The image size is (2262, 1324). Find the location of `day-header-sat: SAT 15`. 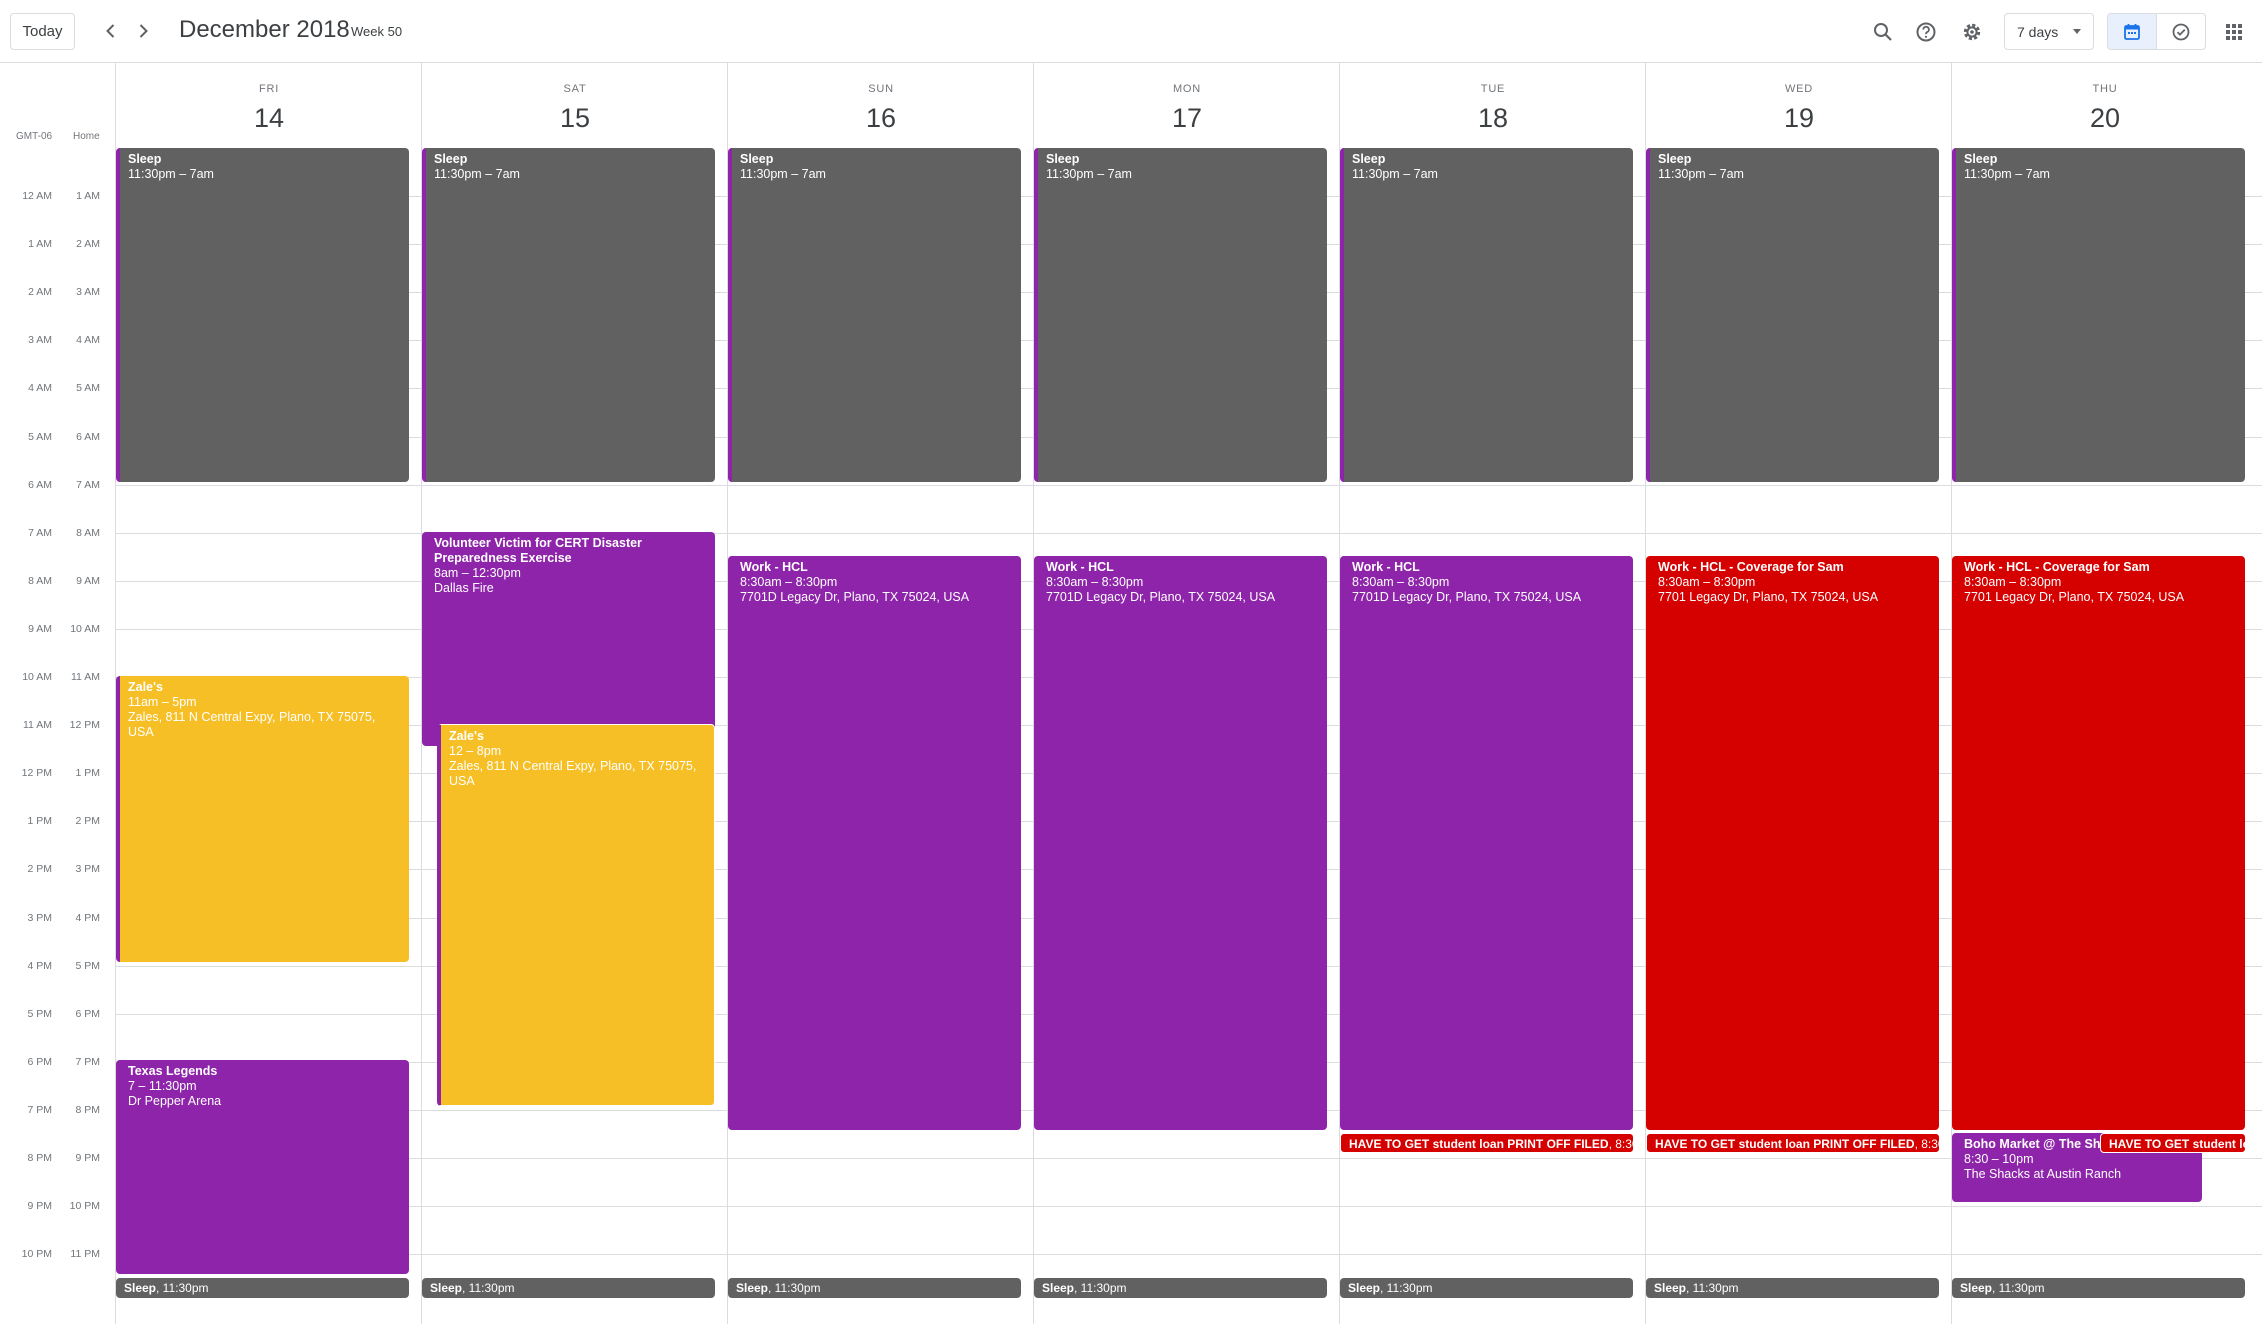

day-header-sat: SAT 15 is located at coordinates (575, 104).